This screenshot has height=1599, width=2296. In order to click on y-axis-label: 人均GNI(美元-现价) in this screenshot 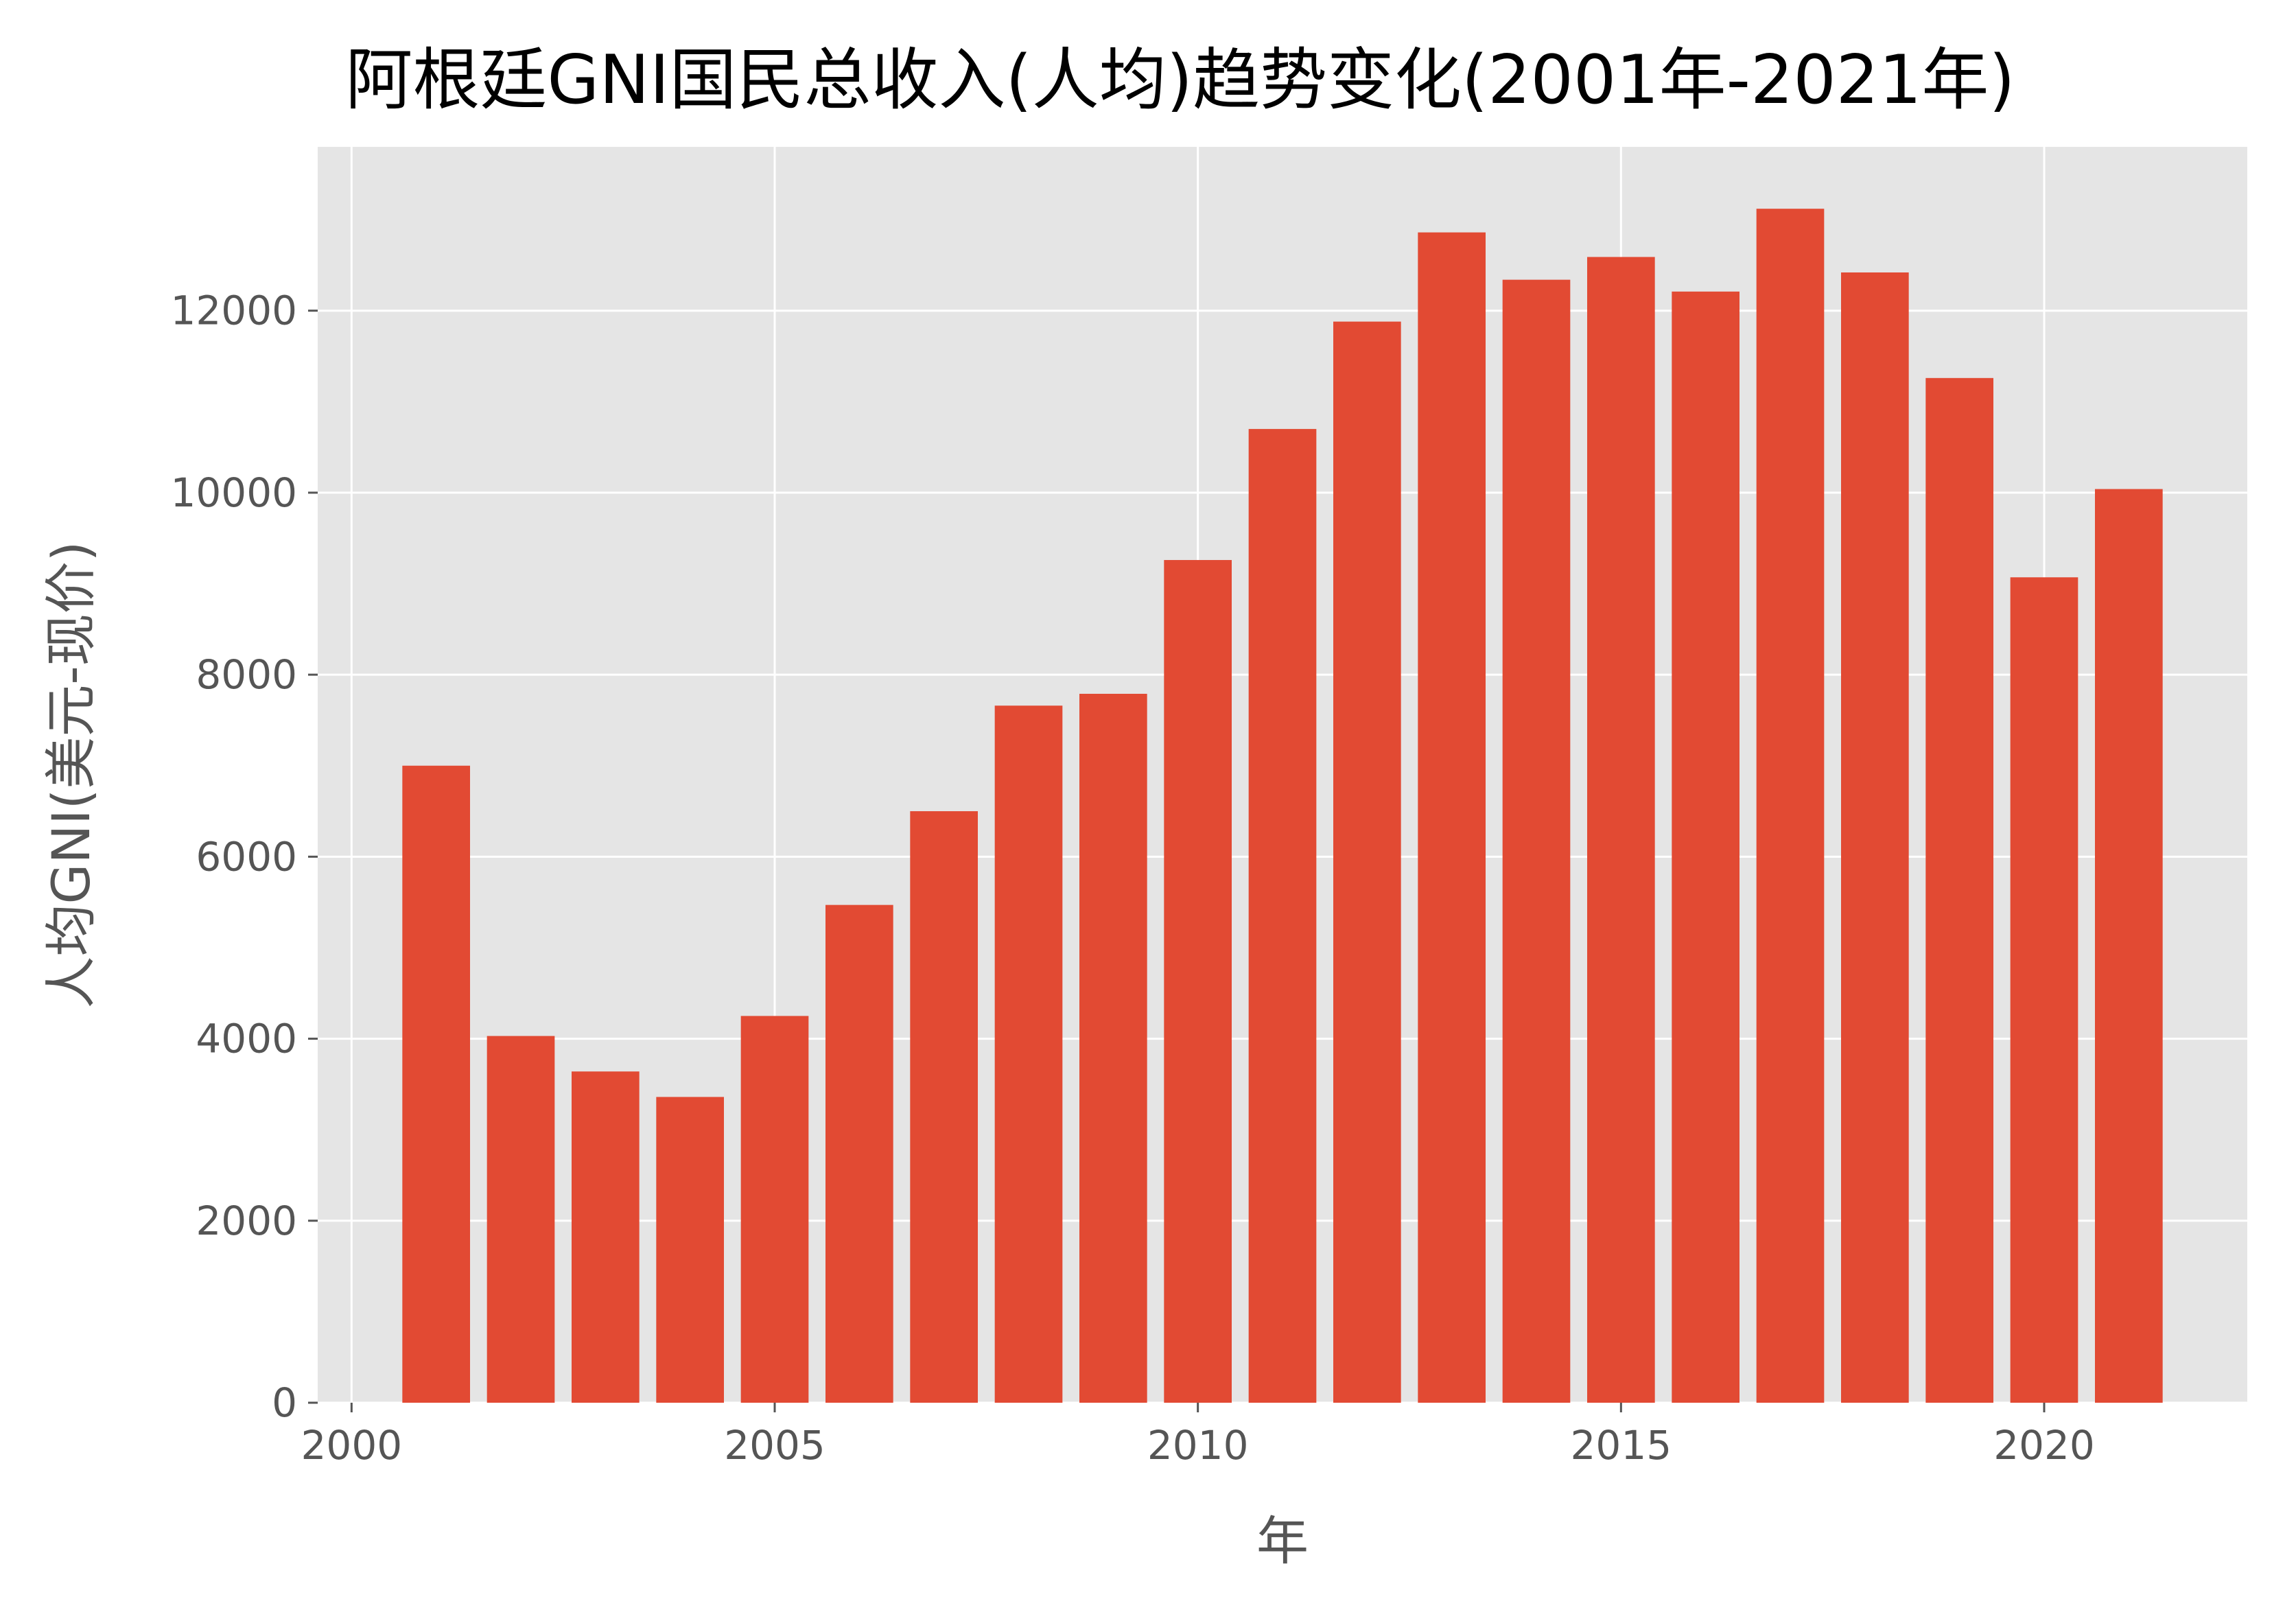, I will do `click(71, 775)`.